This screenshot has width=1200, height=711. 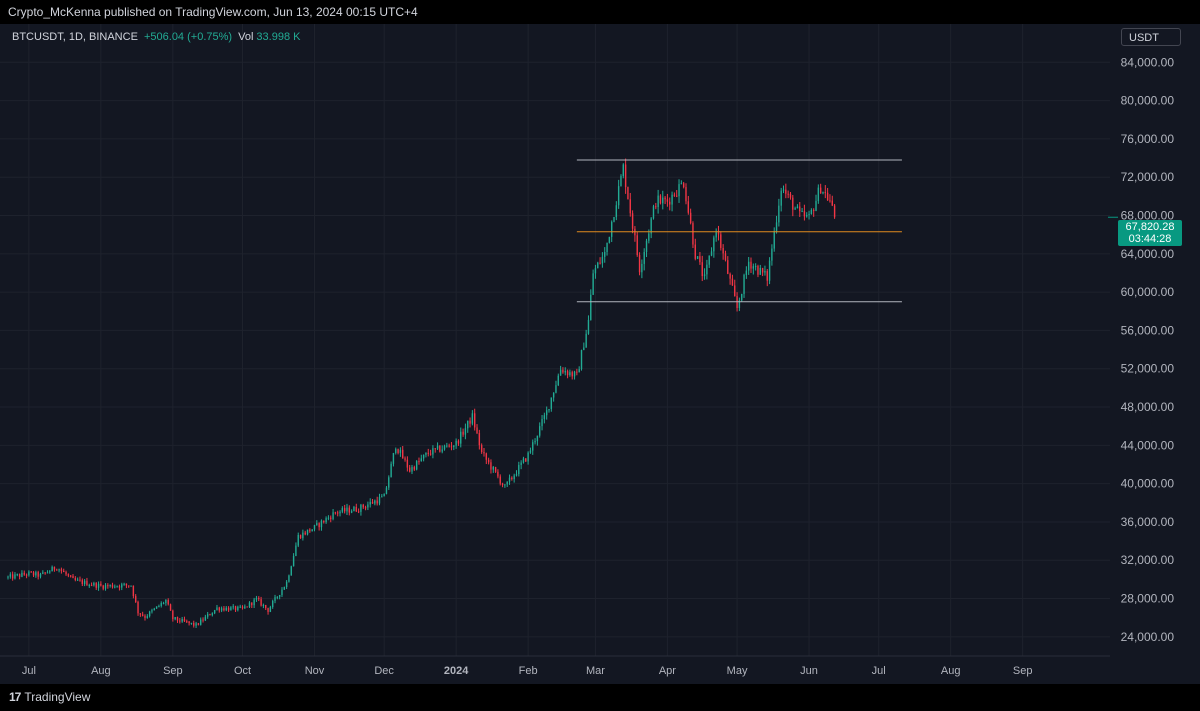 What do you see at coordinates (57, 697) in the screenshot?
I see `tradingview-brand: TradingView` at bounding box center [57, 697].